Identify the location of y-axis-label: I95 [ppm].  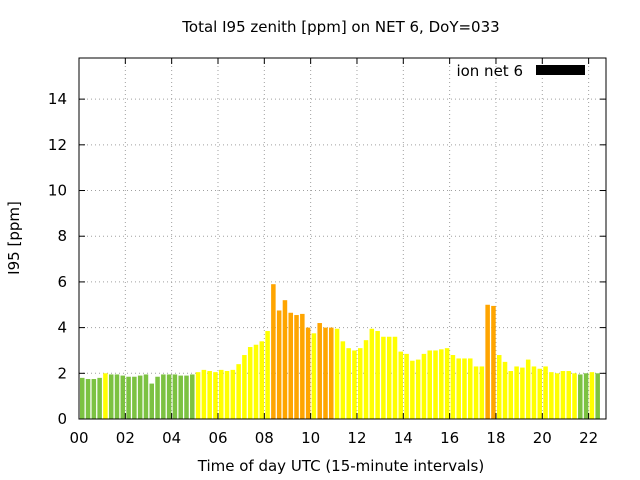
(14, 238).